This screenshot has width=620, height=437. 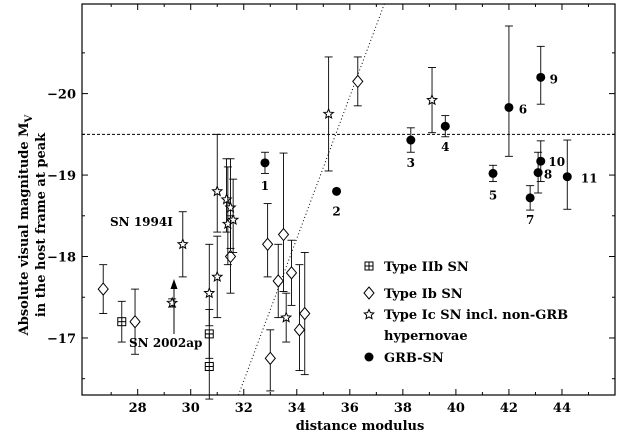 What do you see at coordinates (523, 109) in the screenshot?
I see `point-label-6: 6` at bounding box center [523, 109].